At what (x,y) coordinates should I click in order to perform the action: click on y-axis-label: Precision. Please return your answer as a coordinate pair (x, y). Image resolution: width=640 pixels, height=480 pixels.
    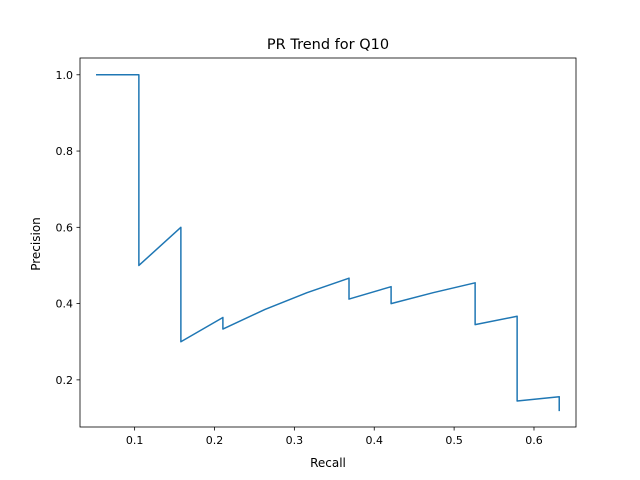
    Looking at the image, I should click on (36, 244).